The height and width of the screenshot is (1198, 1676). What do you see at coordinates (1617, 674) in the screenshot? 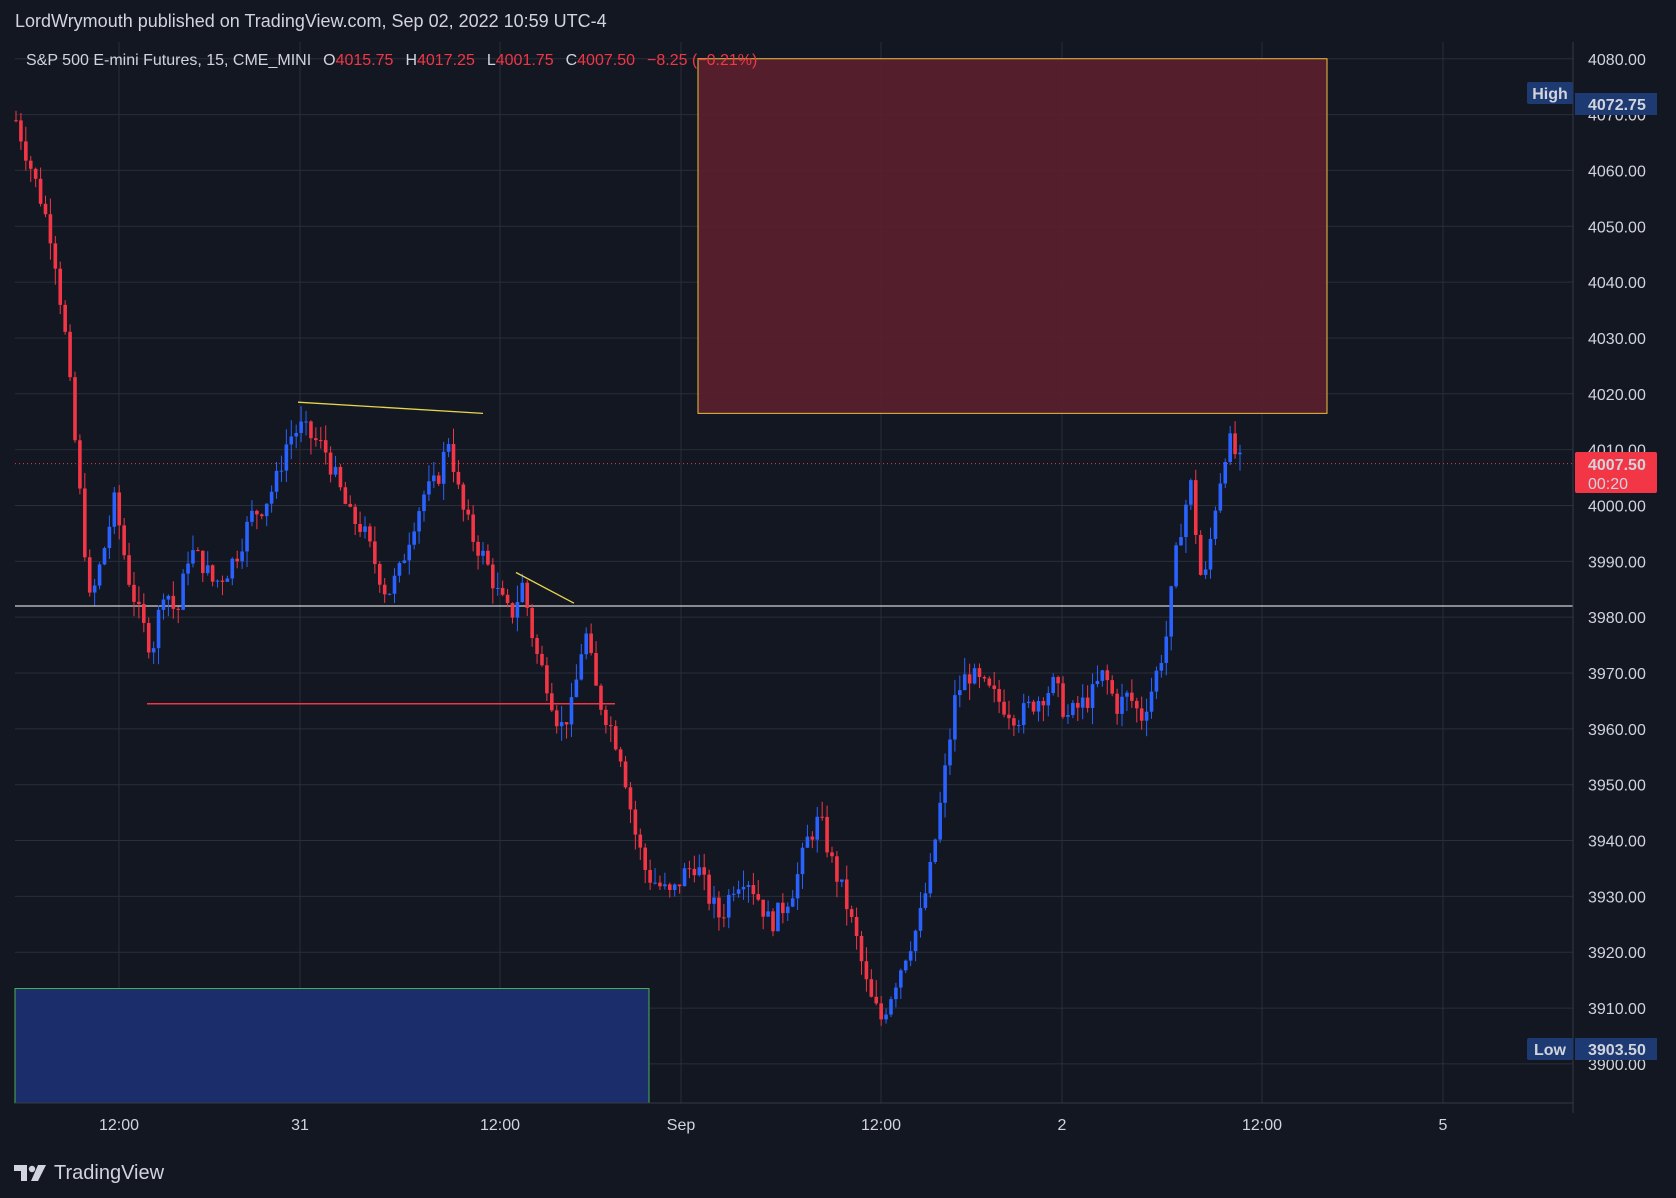
I see `price-tick-label: 3970.00` at bounding box center [1617, 674].